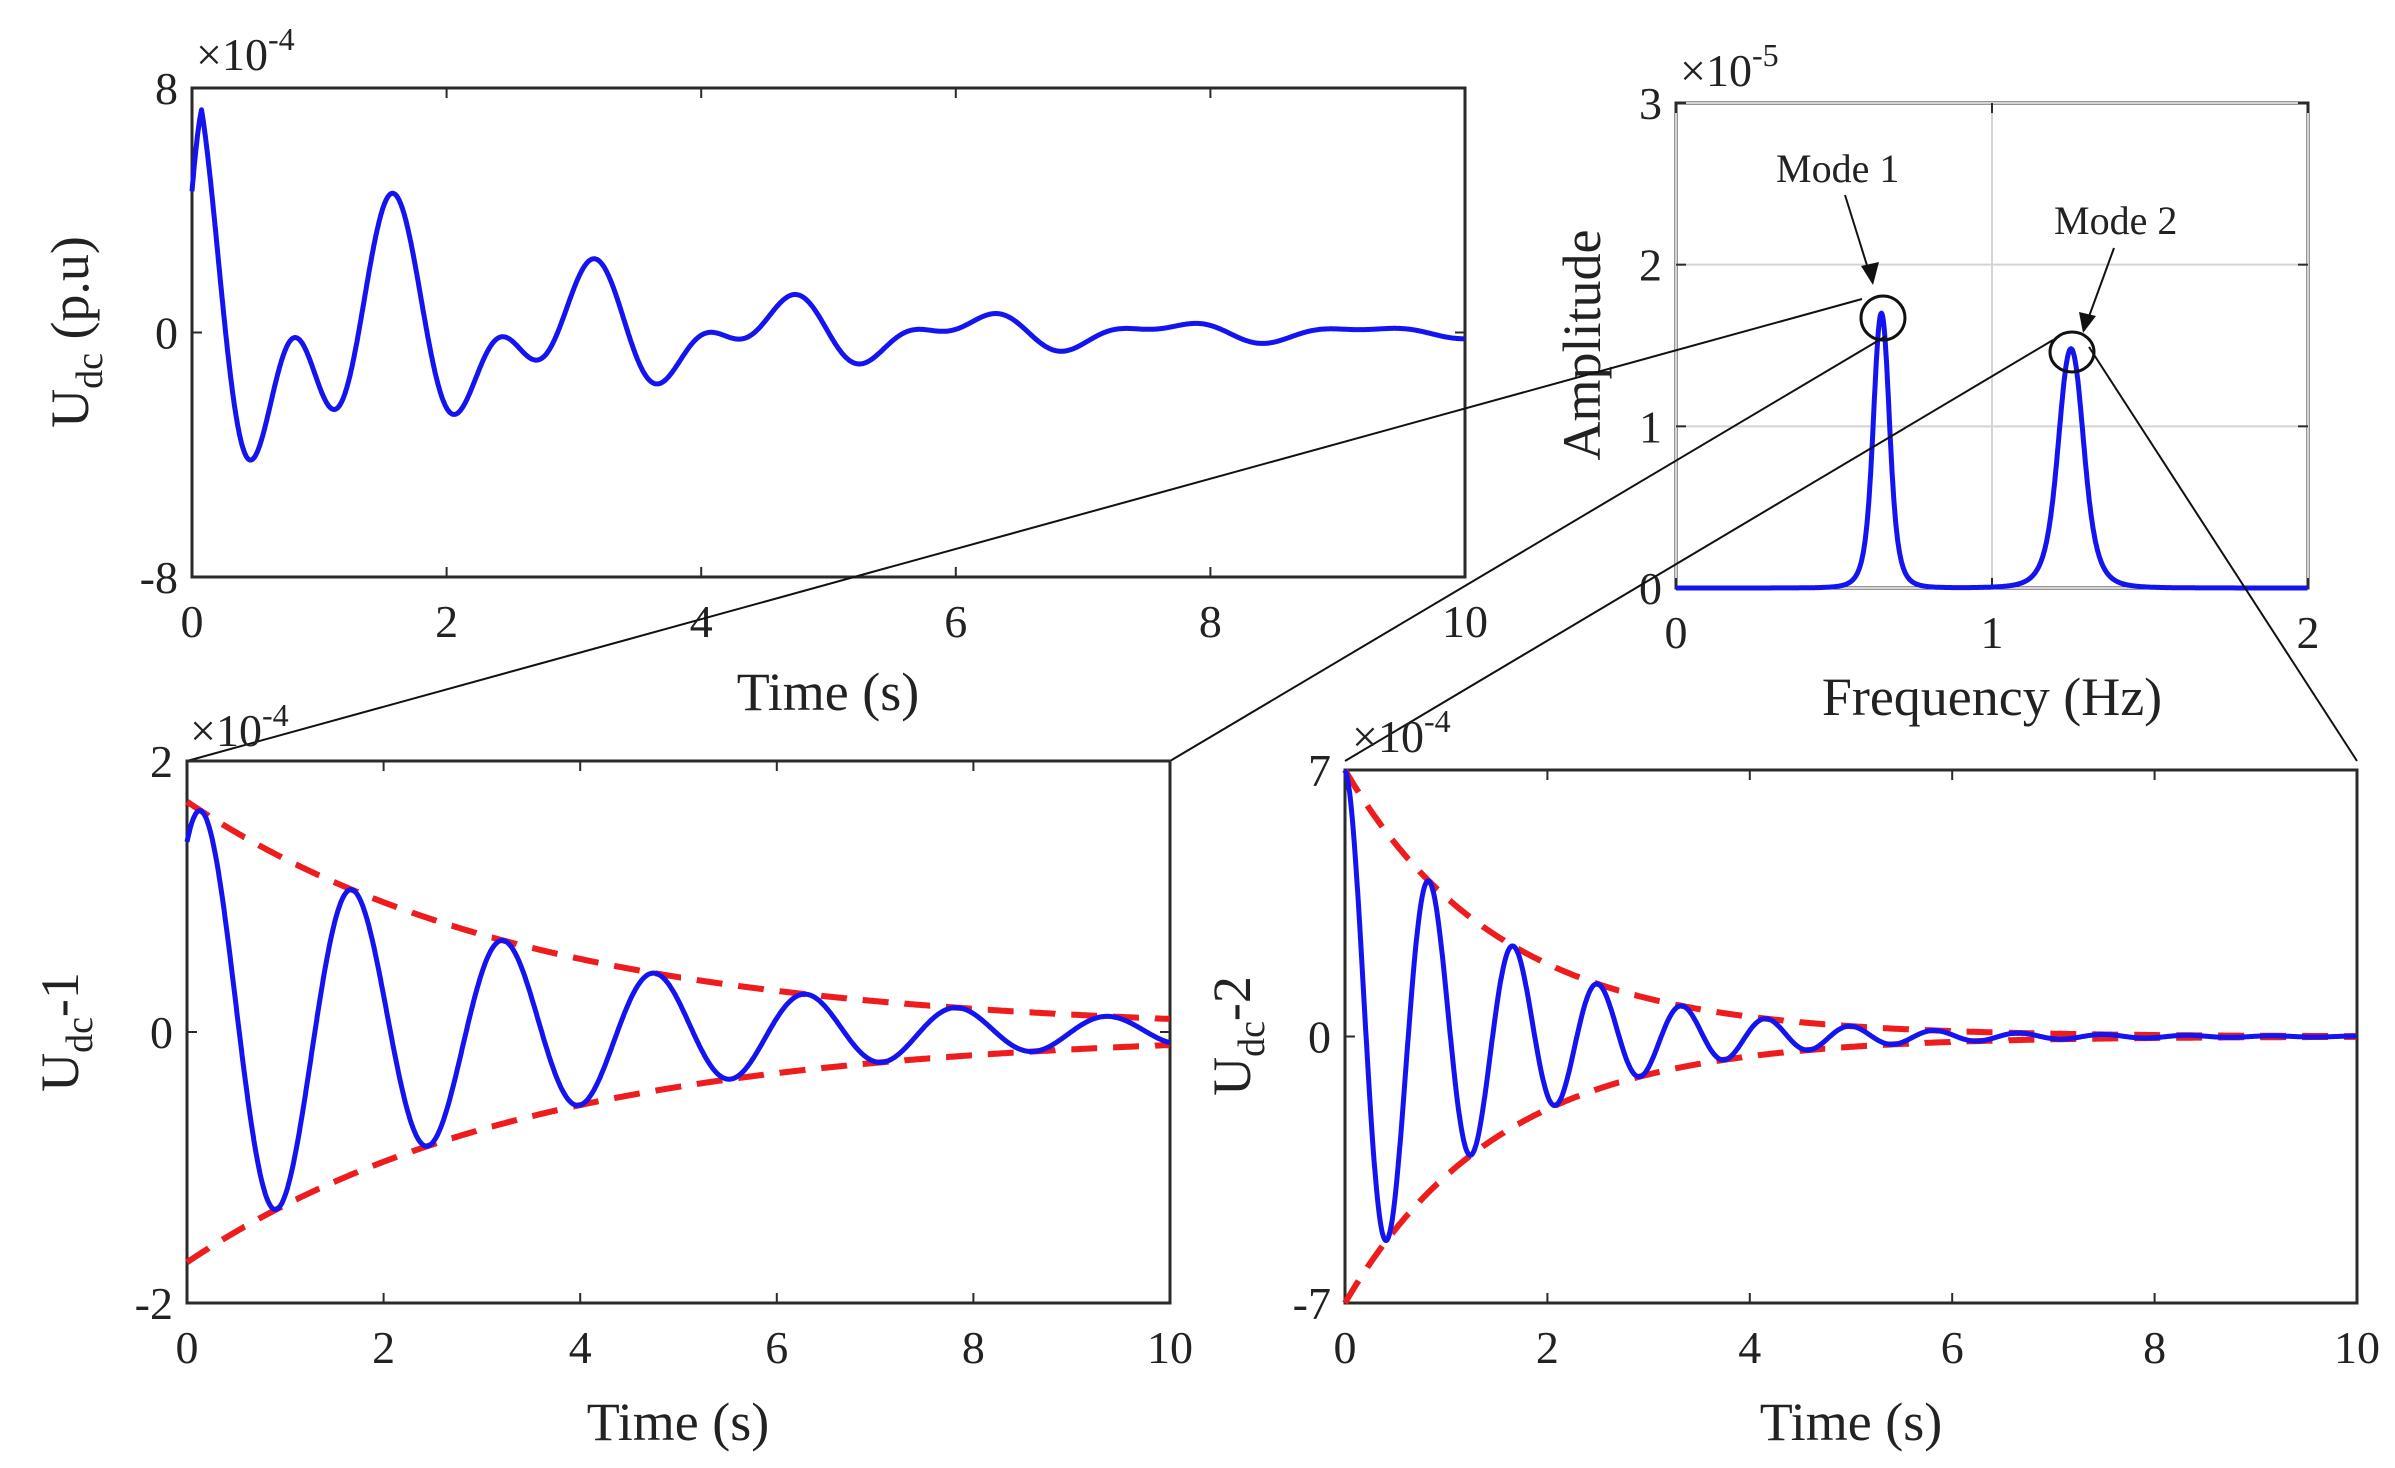 Image resolution: width=2395 pixels, height=1468 pixels. Describe the element at coordinates (2154, 1347) in the screenshot. I see `mode2-xtick-label: 8` at that location.